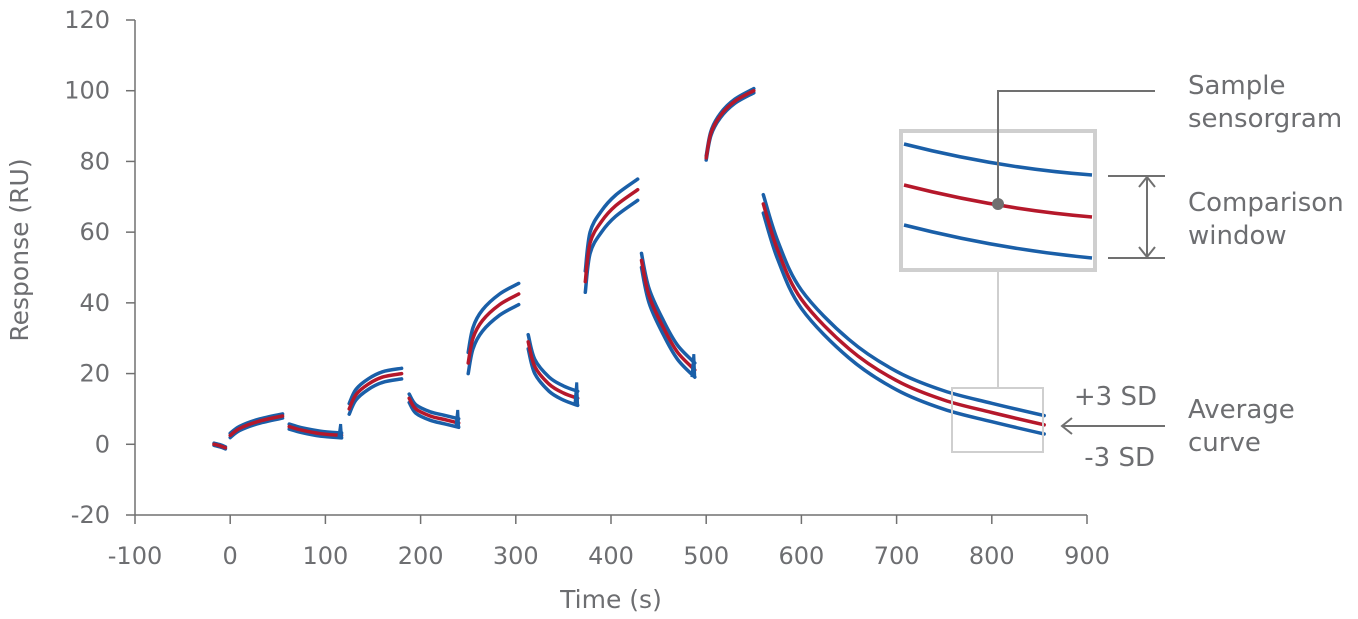 The height and width of the screenshot is (619, 1358). I want to click on window-label-1: Comparison, so click(1266, 203).